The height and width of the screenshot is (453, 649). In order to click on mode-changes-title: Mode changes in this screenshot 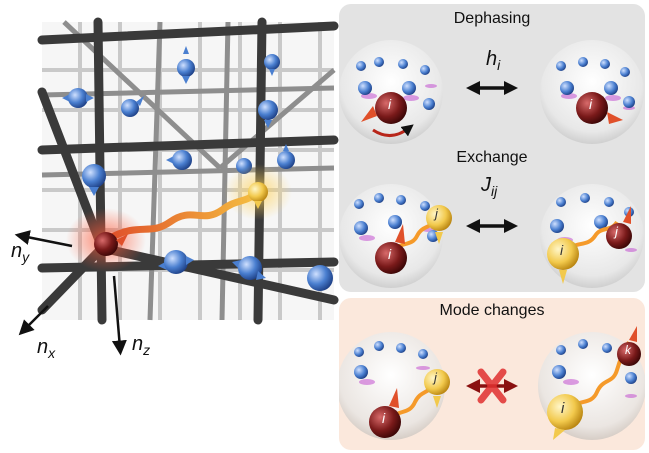, I will do `click(492, 310)`.